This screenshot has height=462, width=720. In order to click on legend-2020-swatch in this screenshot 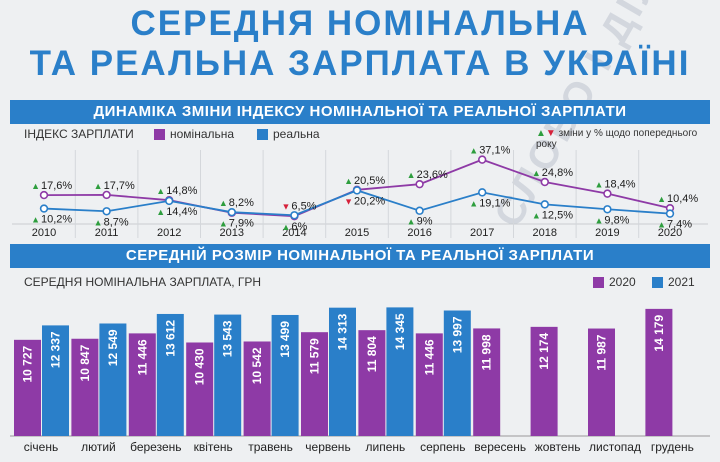, I will do `click(598, 282)`.